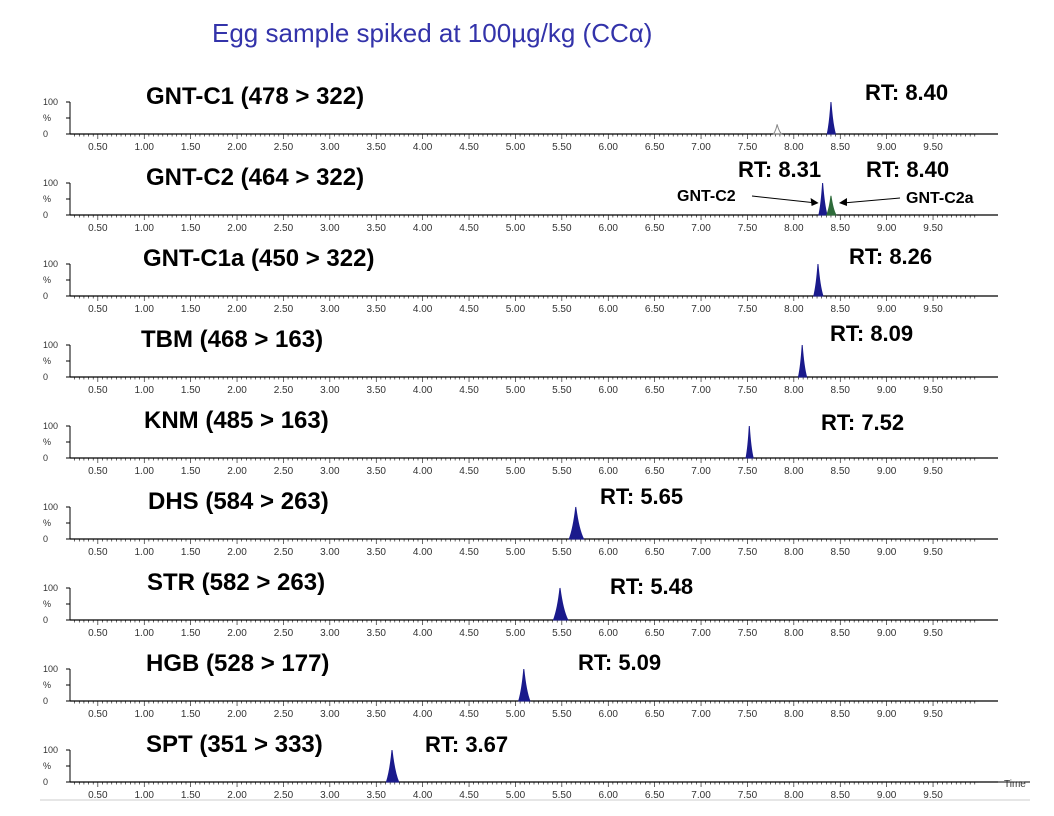 The width and height of the screenshot is (1054, 816). I want to click on rt-label: RT: 3.67, so click(466, 744).